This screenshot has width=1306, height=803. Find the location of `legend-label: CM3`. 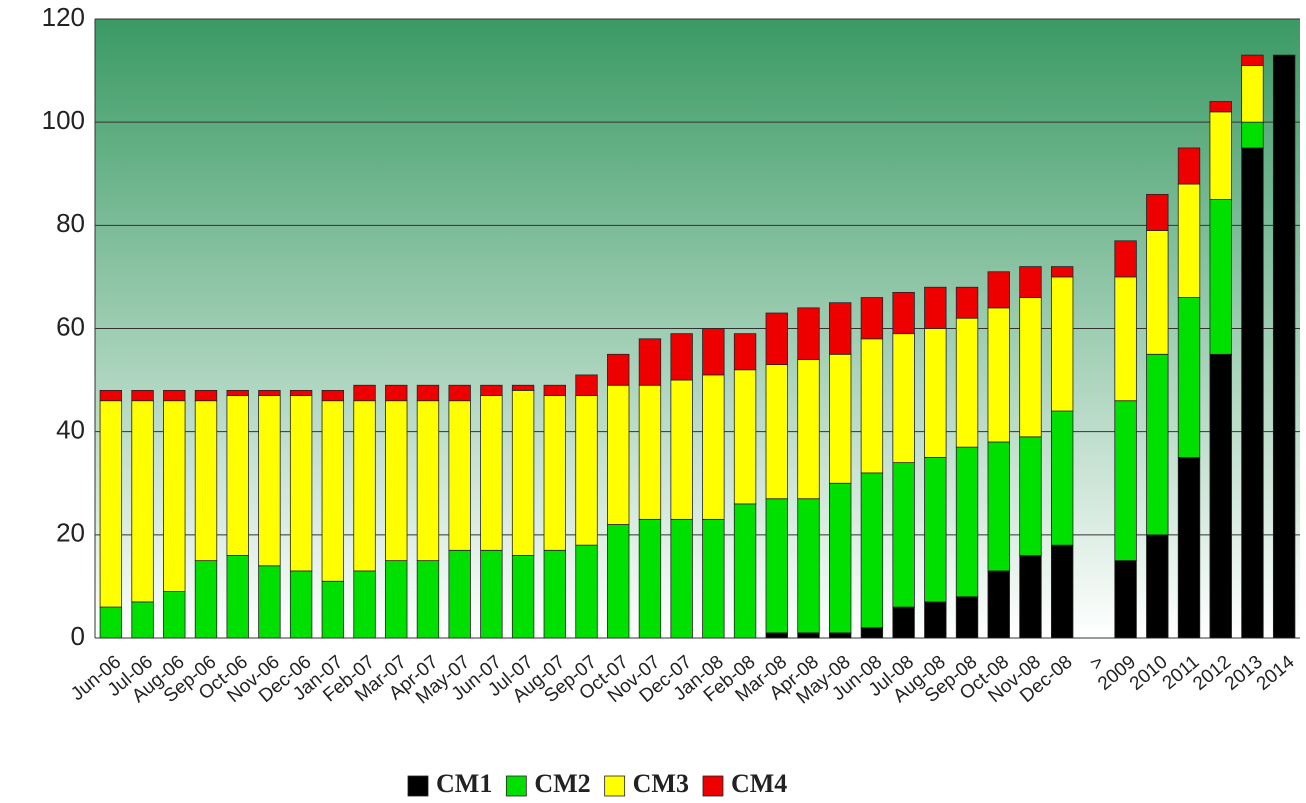

legend-label: CM3 is located at coordinates (661, 783).